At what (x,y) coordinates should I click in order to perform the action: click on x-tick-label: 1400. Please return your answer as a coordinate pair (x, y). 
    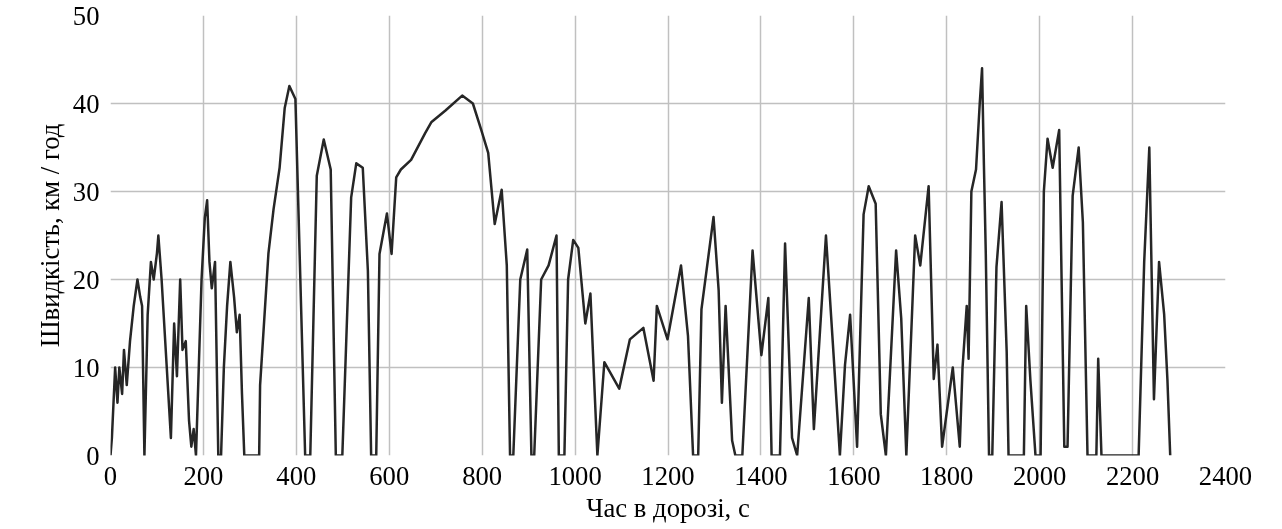
    Looking at the image, I should click on (761, 475).